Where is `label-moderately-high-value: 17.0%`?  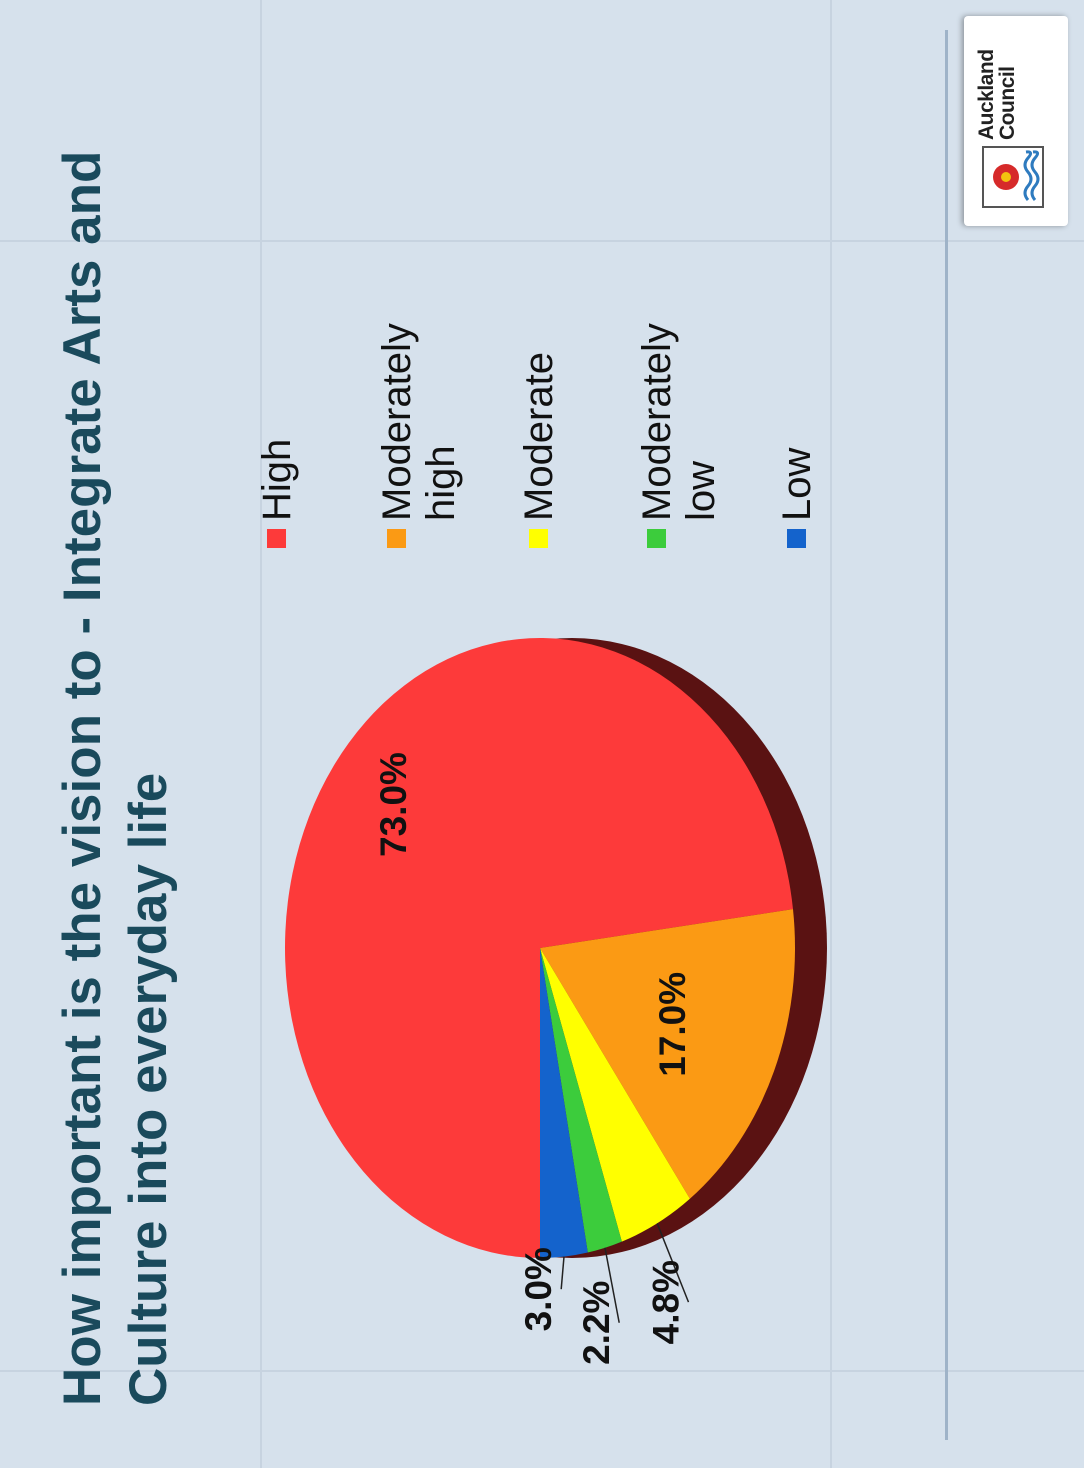 label-moderately-high-value: 17.0% is located at coordinates (672, 1024).